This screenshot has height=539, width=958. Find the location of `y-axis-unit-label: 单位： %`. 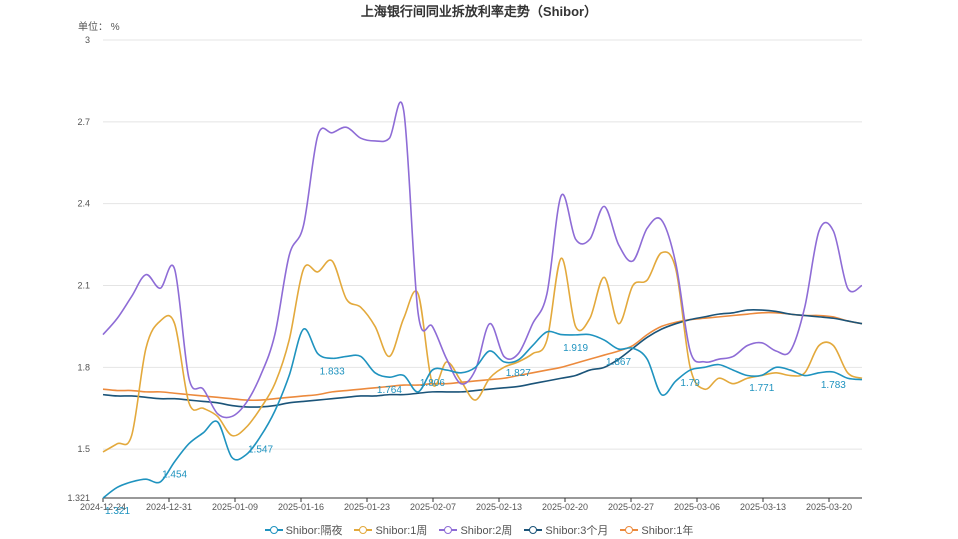

y-axis-unit-label: 单位： % is located at coordinates (99, 27).